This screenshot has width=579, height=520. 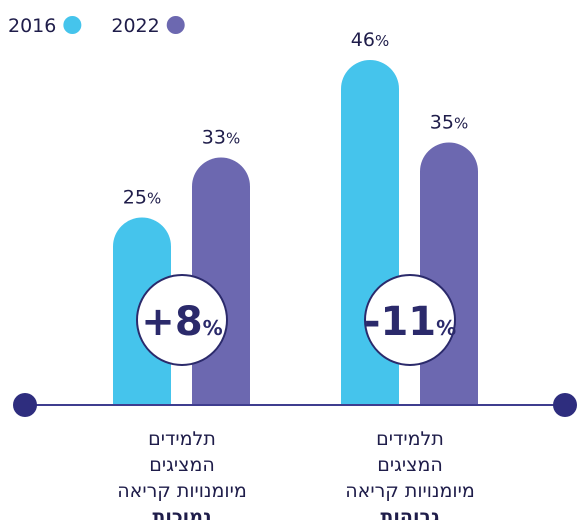 I want to click on legend-label: 2022, so click(x=135, y=26).